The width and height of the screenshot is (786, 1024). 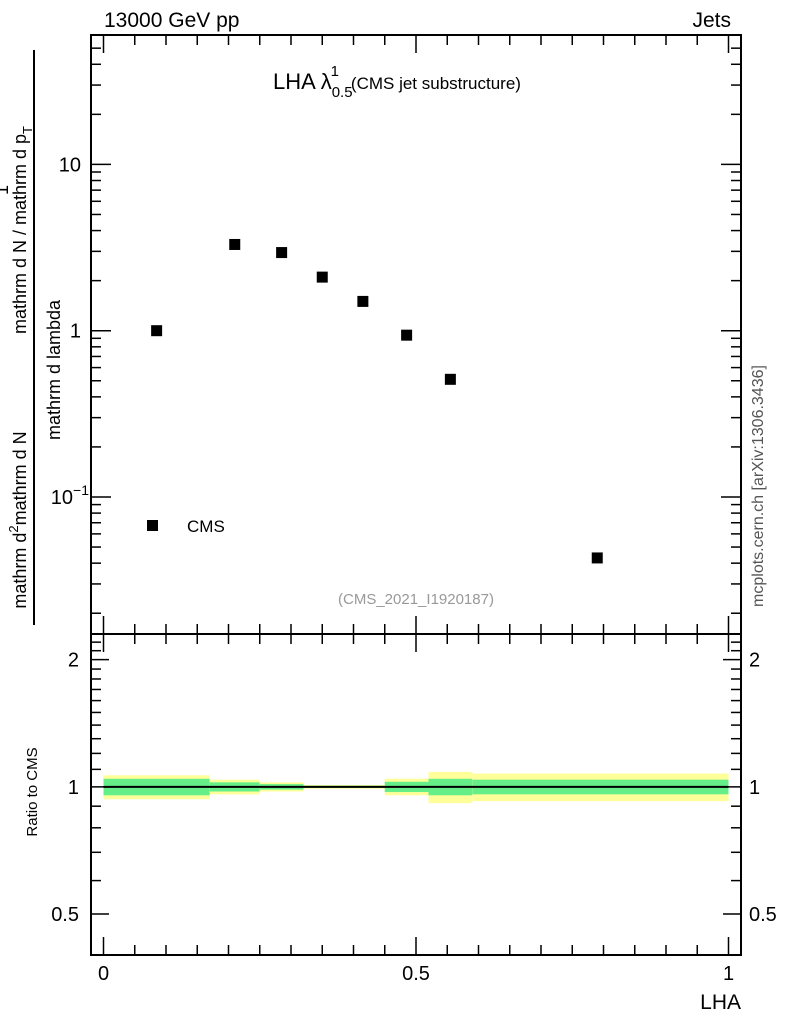 I want to click on x-tick-label: 1, so click(x=728, y=974).